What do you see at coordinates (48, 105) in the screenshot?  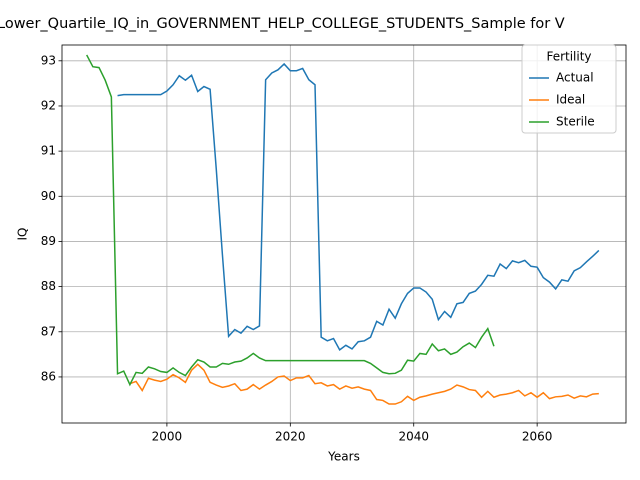 I see `y-tick-label: 92` at bounding box center [48, 105].